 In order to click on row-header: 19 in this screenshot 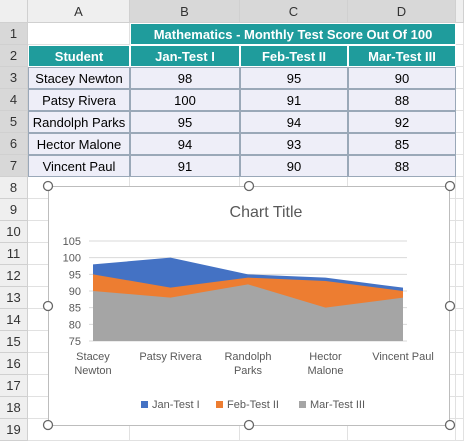, I will do `click(14, 430)`.